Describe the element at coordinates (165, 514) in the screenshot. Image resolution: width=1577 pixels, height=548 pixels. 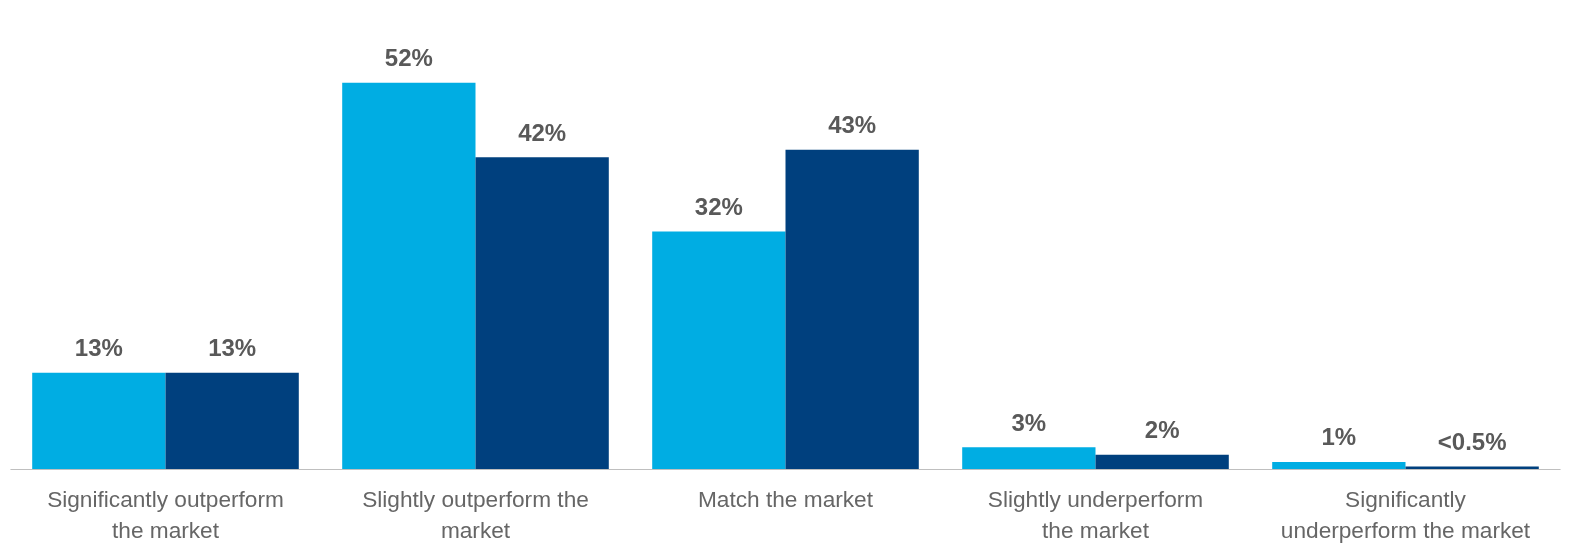
I see `x-tick-label: Significantly outperform the market` at that location.